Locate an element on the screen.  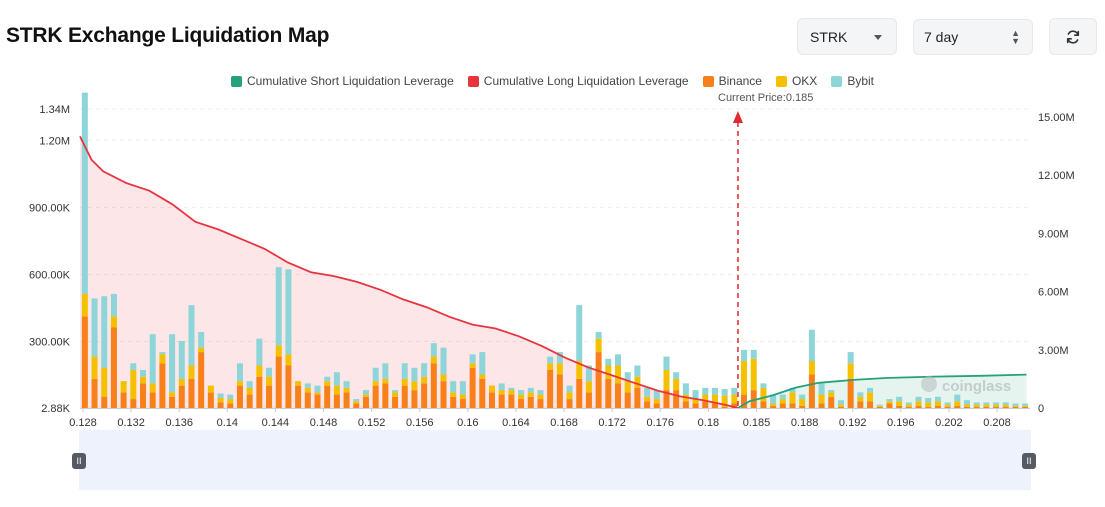
current-price-label: Current Price:0.185 is located at coordinates (766, 98).